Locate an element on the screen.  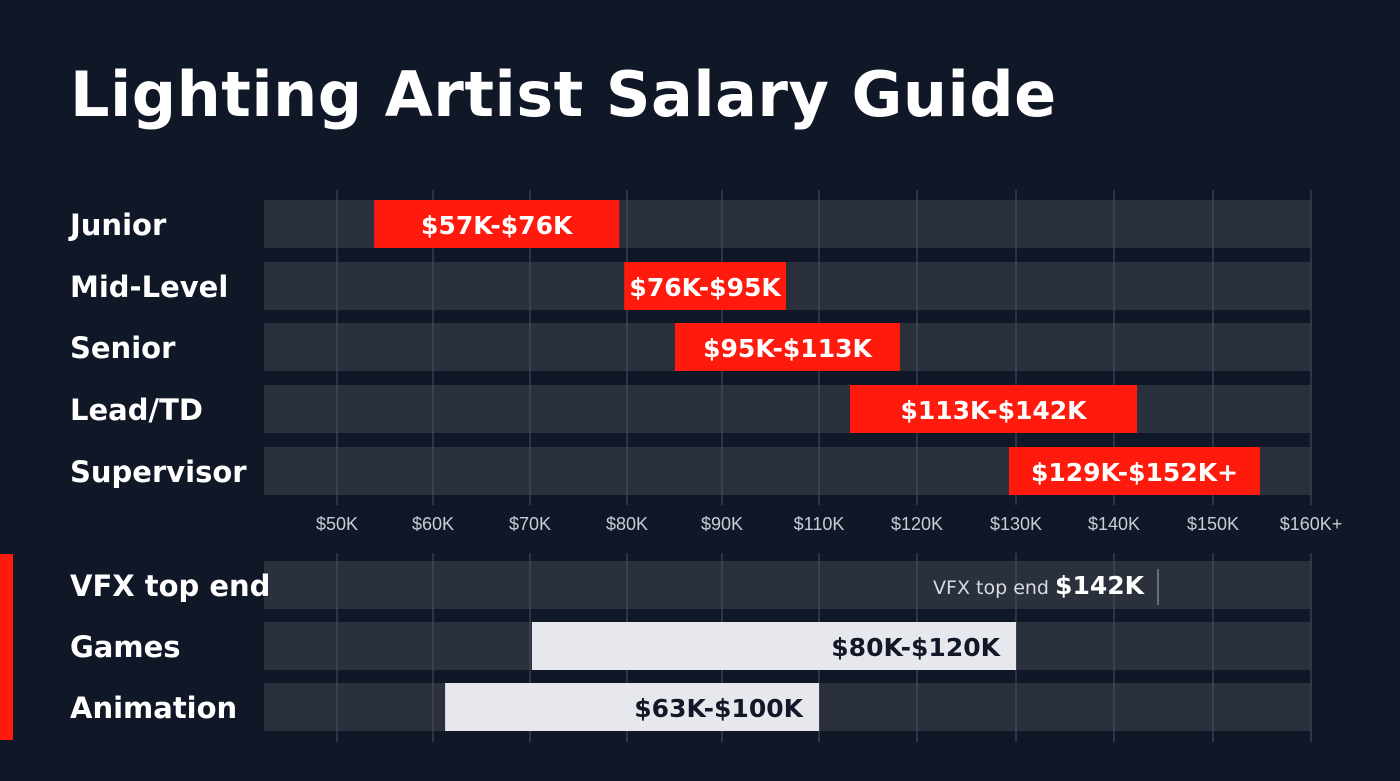
row-label: Supervisor is located at coordinates (158, 472).